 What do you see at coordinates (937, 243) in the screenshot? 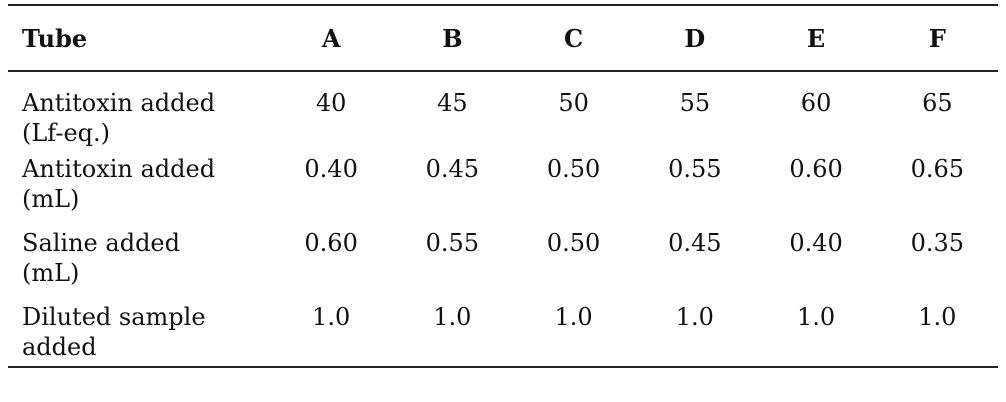
I see `table-cell: 0.35` at bounding box center [937, 243].